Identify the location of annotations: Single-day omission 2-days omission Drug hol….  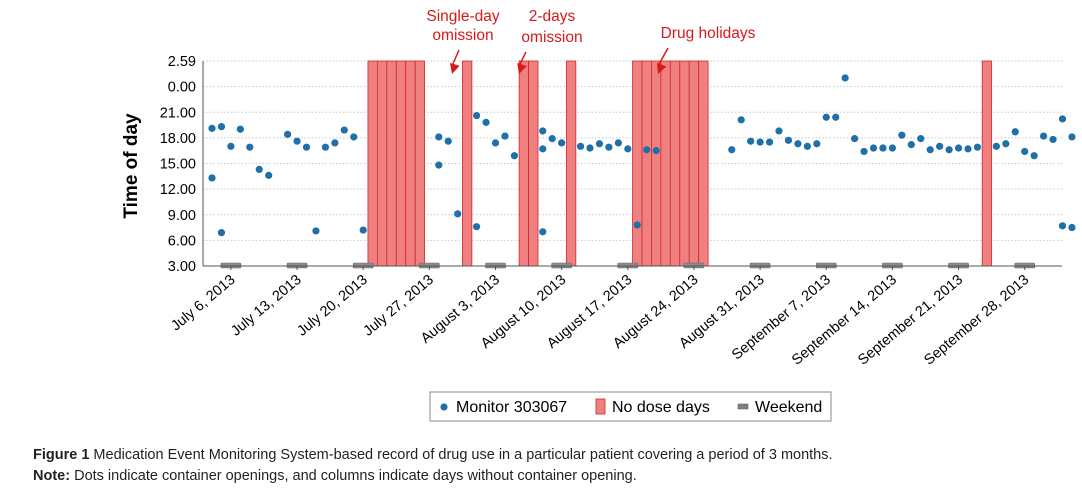
(591, 41).